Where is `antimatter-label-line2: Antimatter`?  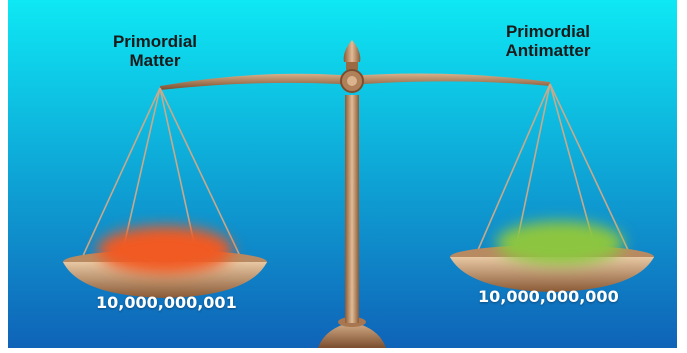 antimatter-label-line2: Antimatter is located at coordinates (548, 50).